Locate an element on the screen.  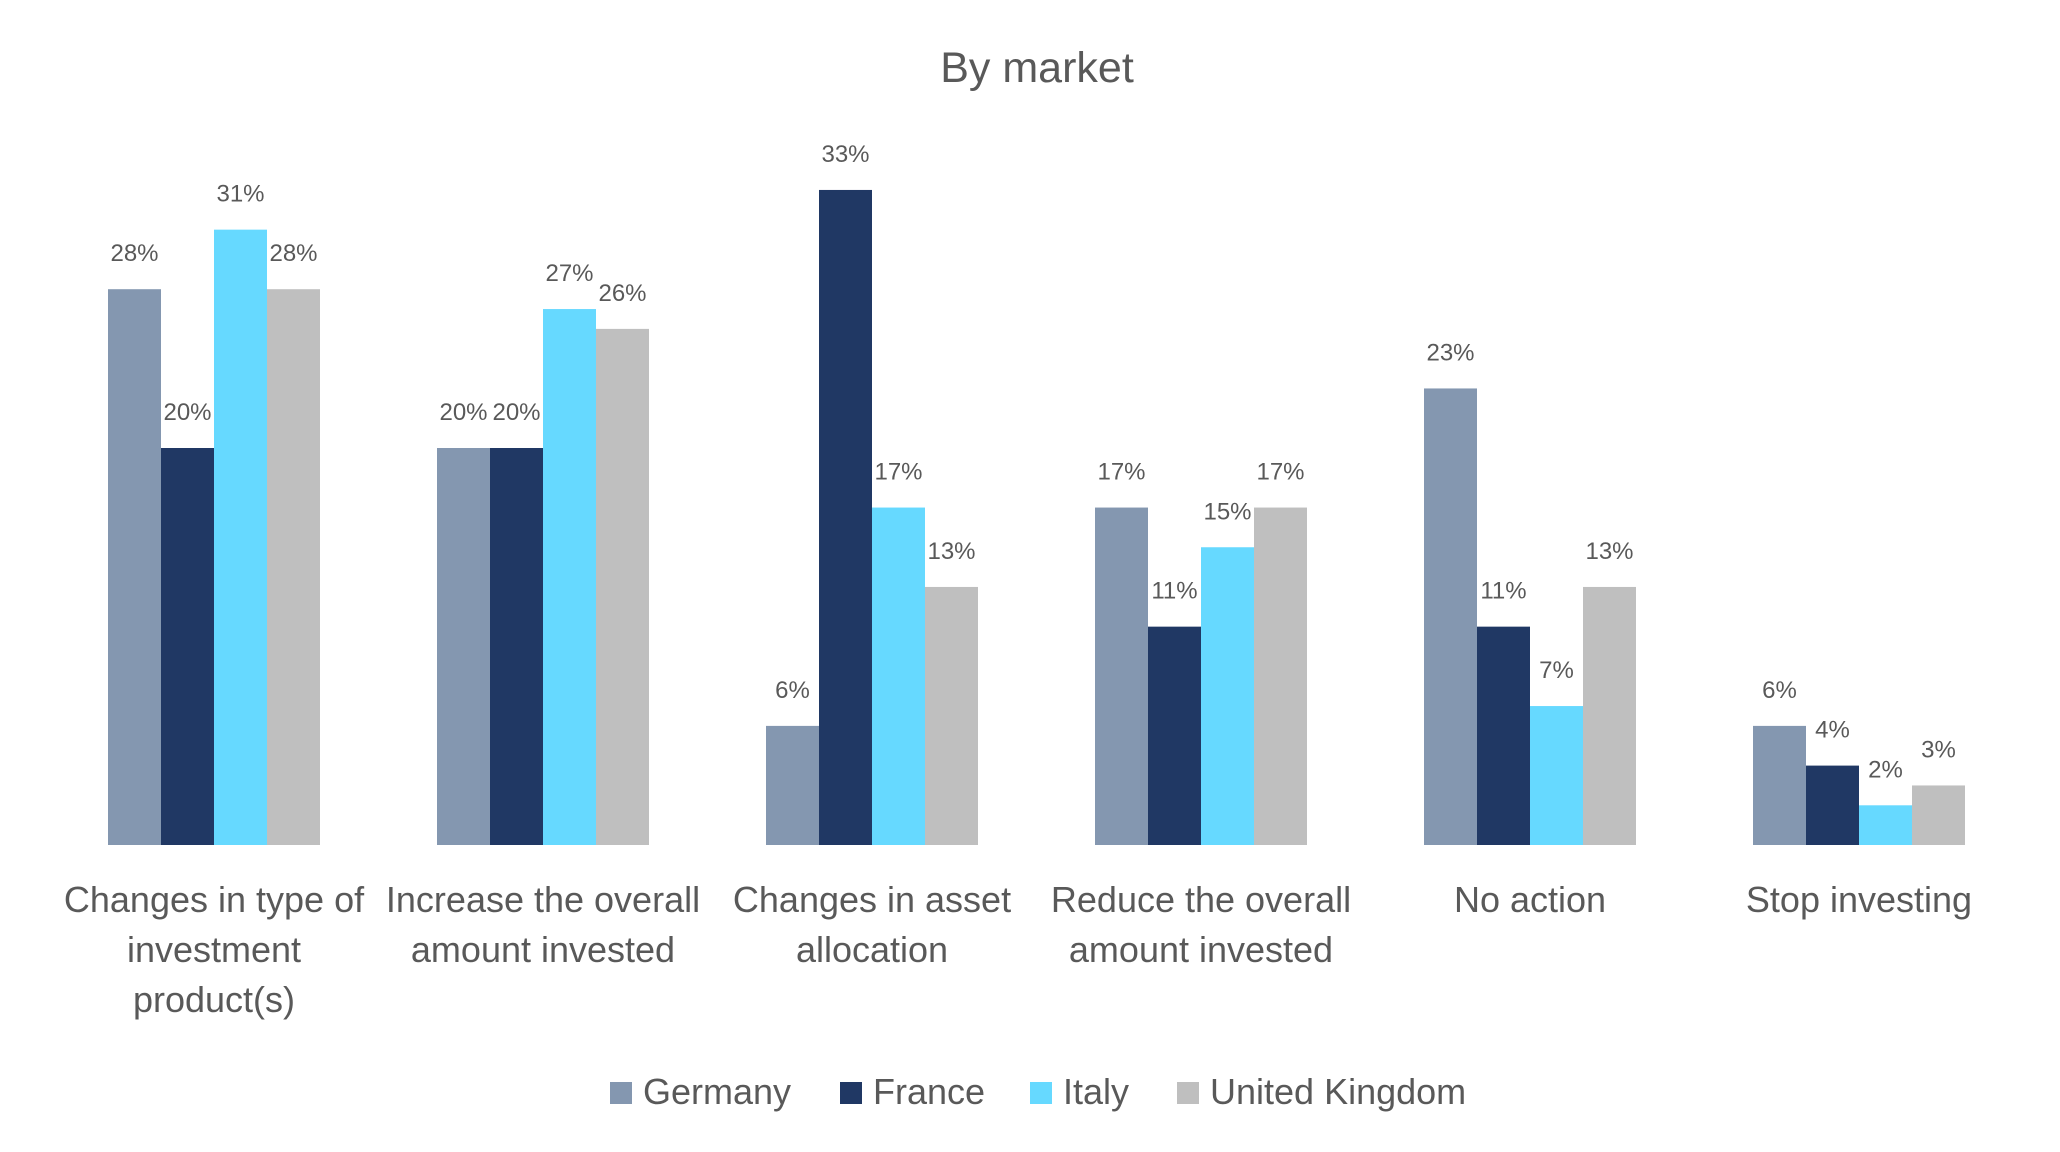
data-label: 7% is located at coordinates (1556, 670).